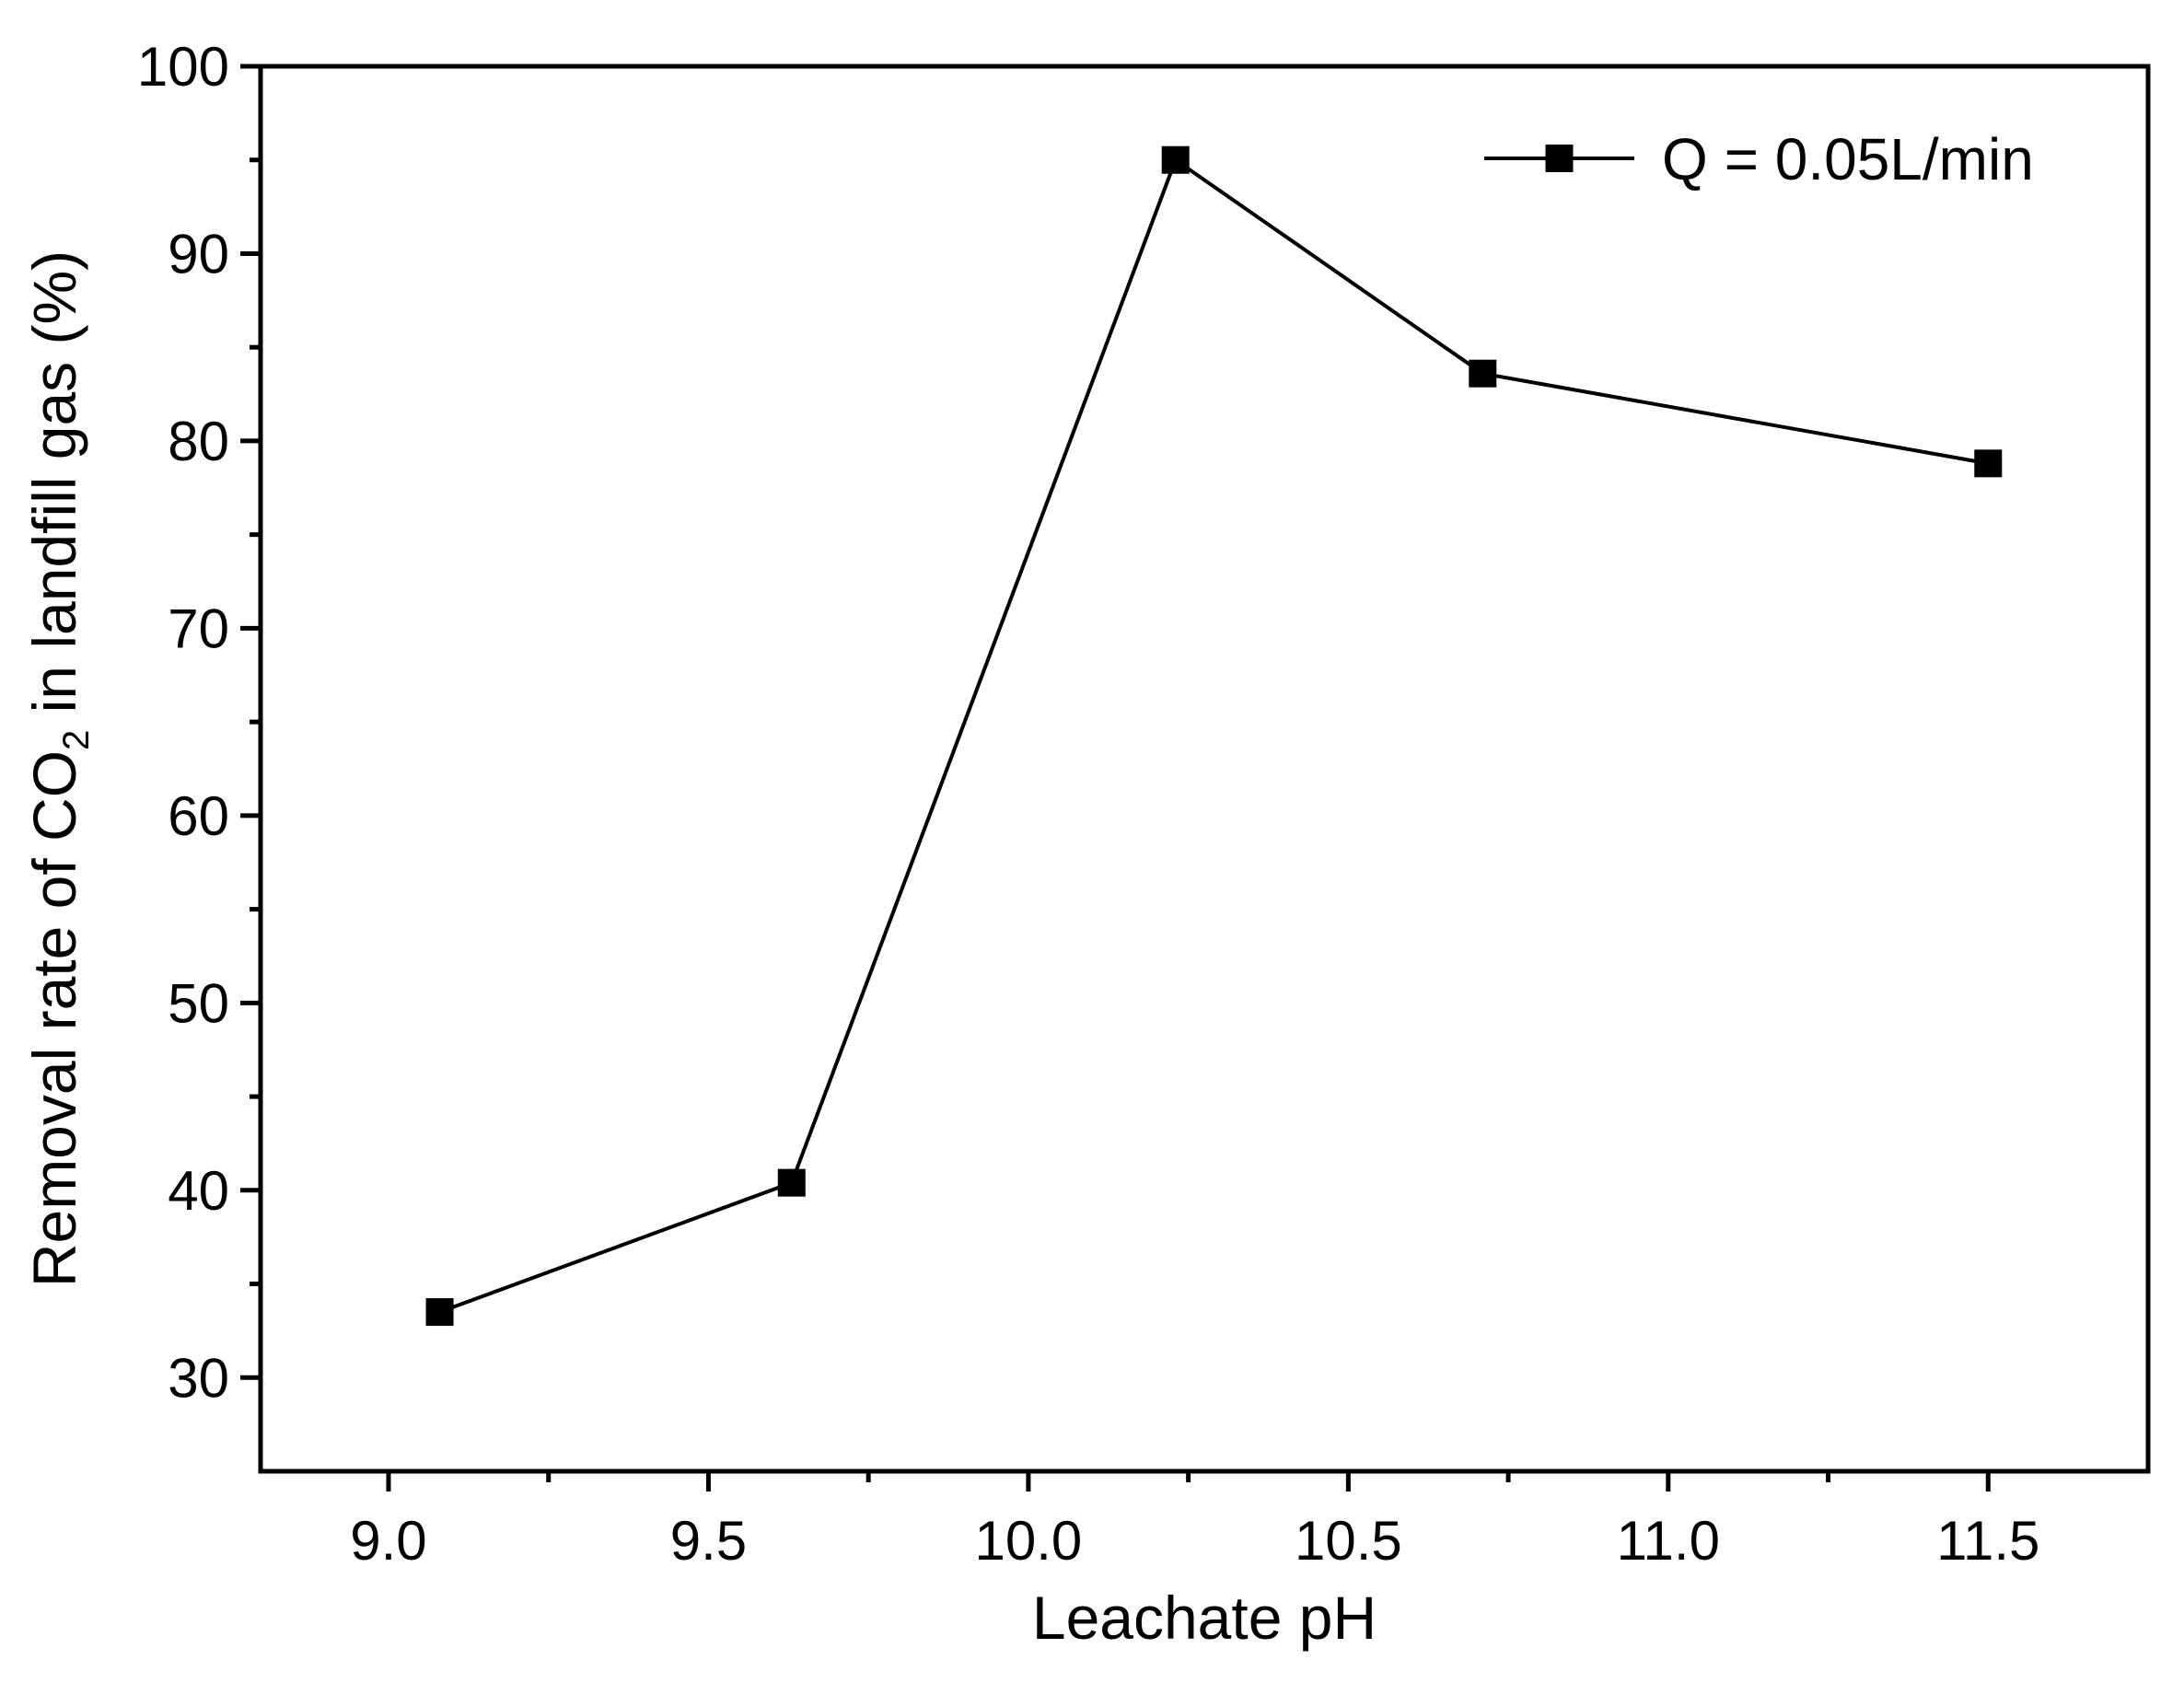 This screenshot has width=2184, height=1683. What do you see at coordinates (54, 490) in the screenshot?
I see `y-axis-title-rest: in landfill gas (%)` at bounding box center [54, 490].